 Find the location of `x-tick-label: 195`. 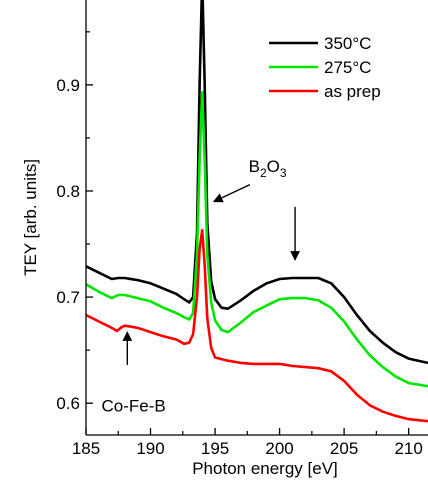

x-tick-label: 195 is located at coordinates (215, 448).